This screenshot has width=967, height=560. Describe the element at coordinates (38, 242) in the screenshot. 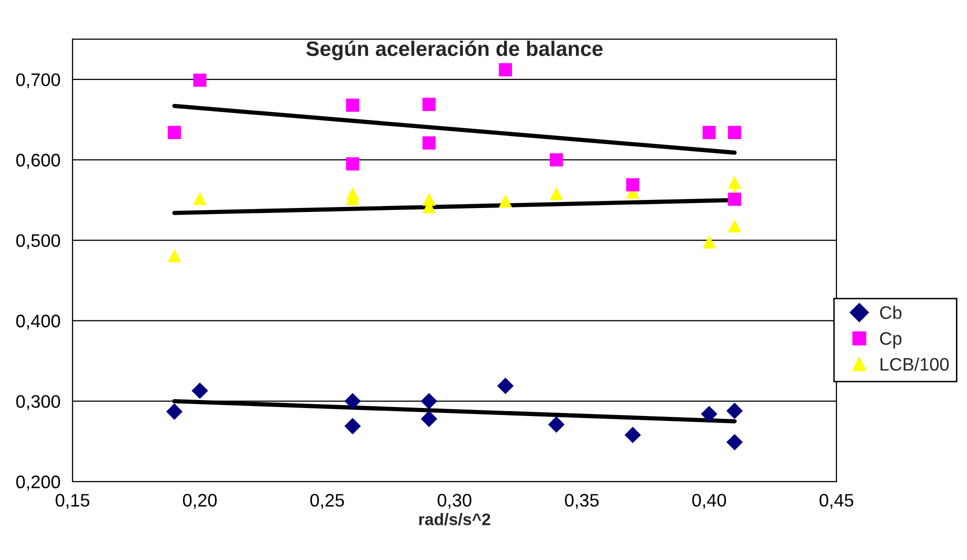

I see `y-tick-label: 0,500` at that location.